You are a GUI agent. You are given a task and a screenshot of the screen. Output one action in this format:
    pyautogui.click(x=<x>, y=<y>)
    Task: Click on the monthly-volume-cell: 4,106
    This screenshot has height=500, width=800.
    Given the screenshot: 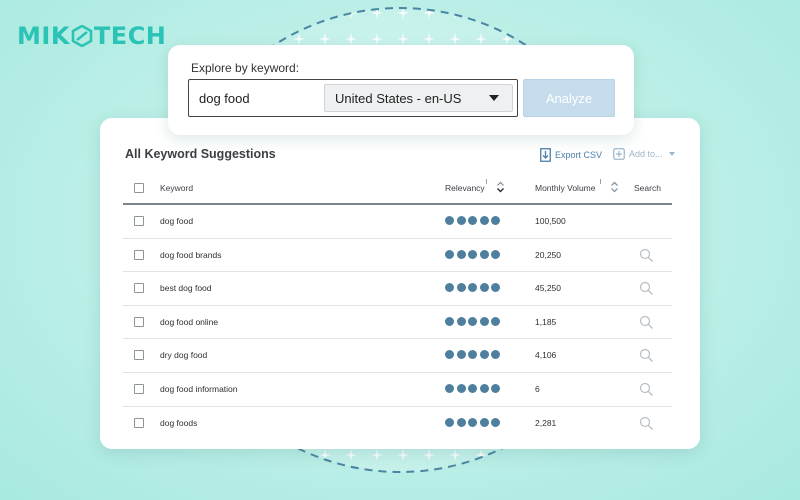 What is the action you would take?
    pyautogui.click(x=546, y=355)
    